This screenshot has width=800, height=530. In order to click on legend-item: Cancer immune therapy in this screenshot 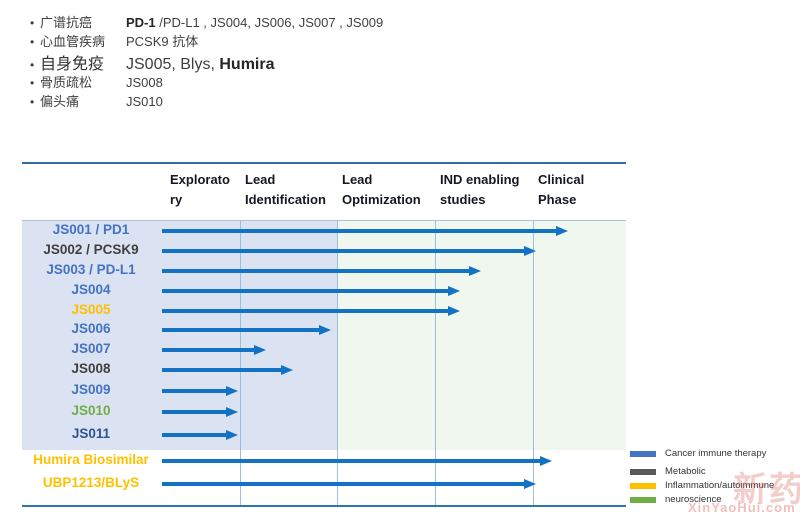, I will do `click(698, 453)`.